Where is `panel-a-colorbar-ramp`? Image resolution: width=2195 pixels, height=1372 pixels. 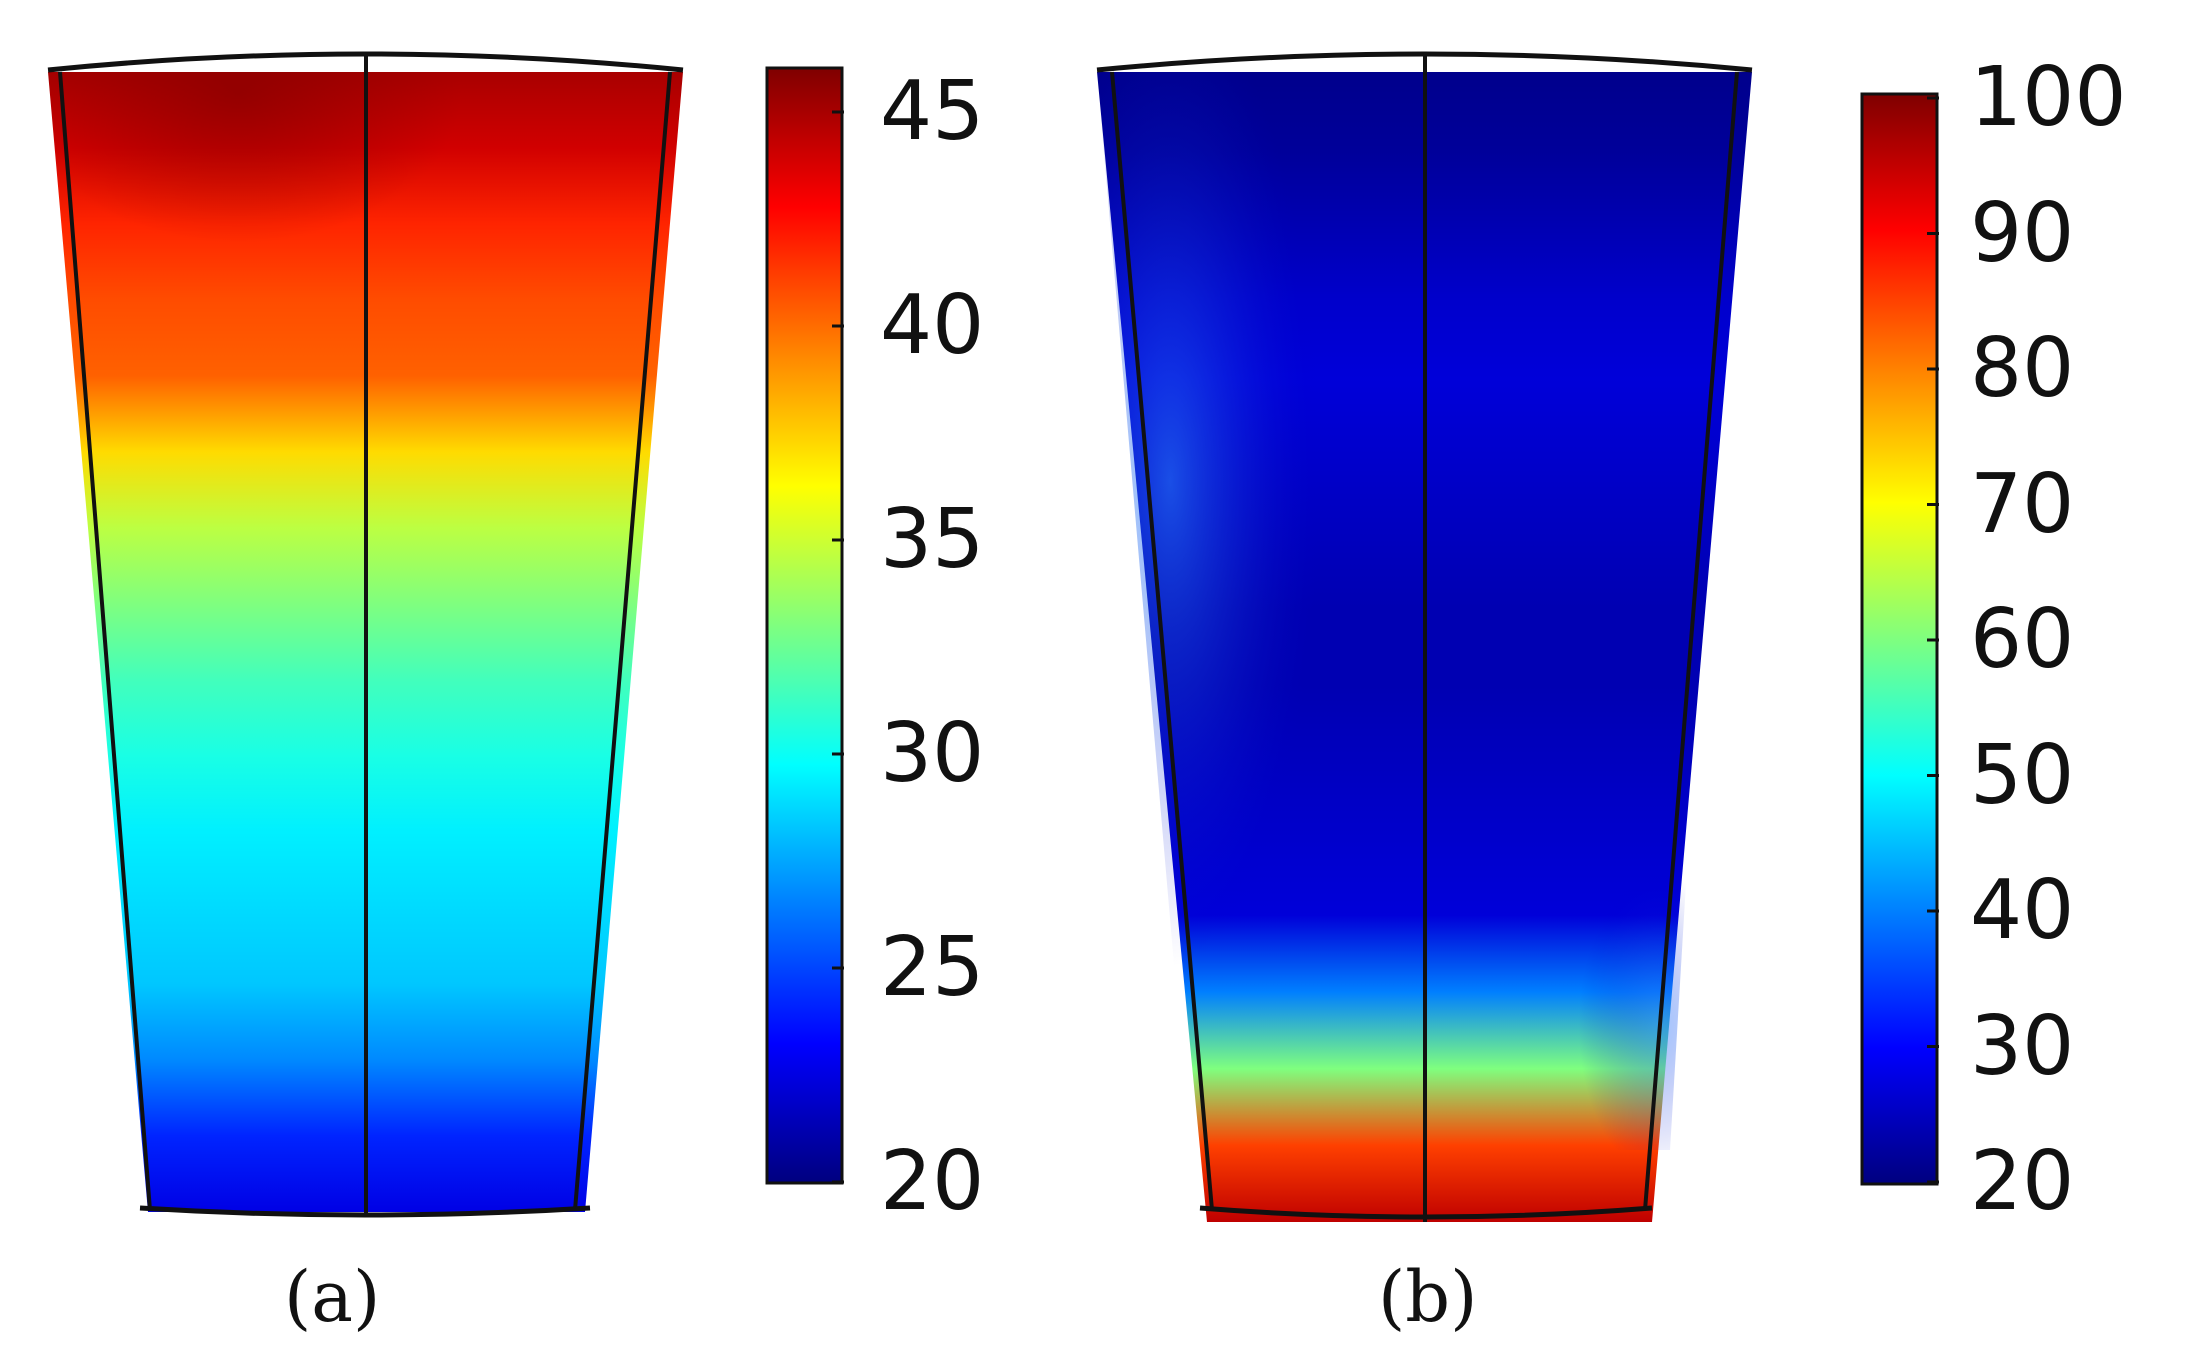
panel-a-colorbar-ramp is located at coordinates (804, 625).